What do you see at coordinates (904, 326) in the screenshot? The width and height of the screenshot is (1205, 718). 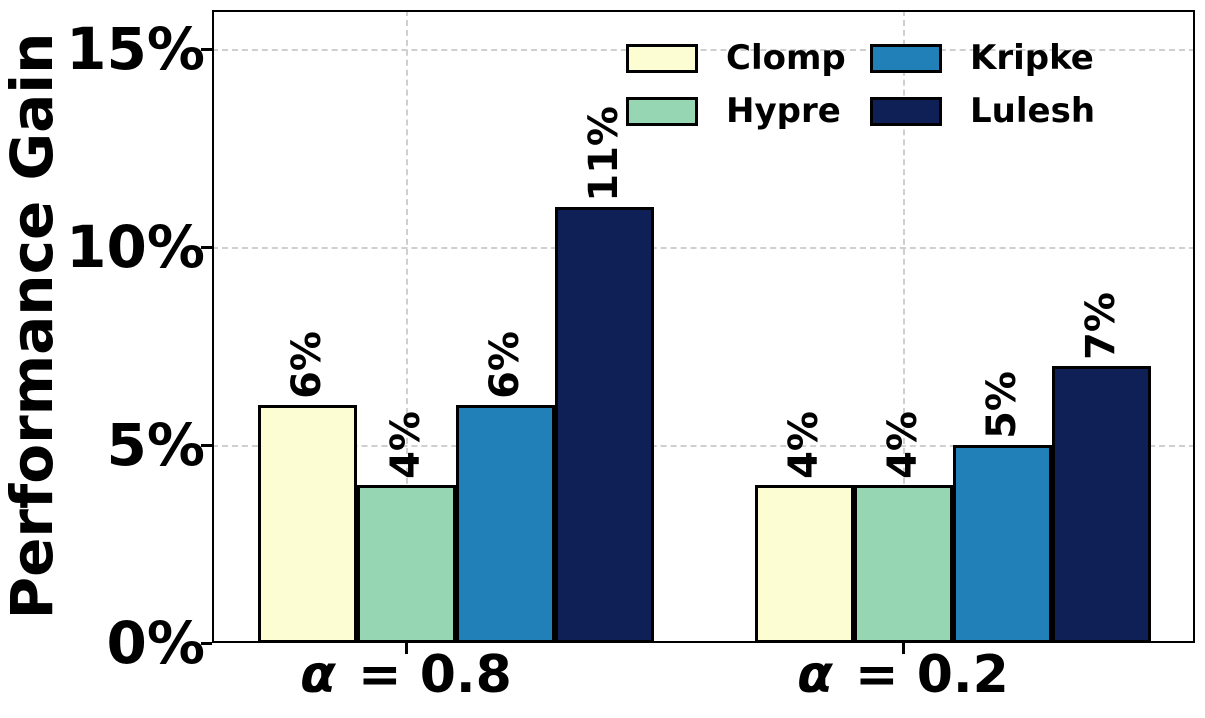 I see `gridline-v-group1` at bounding box center [904, 326].